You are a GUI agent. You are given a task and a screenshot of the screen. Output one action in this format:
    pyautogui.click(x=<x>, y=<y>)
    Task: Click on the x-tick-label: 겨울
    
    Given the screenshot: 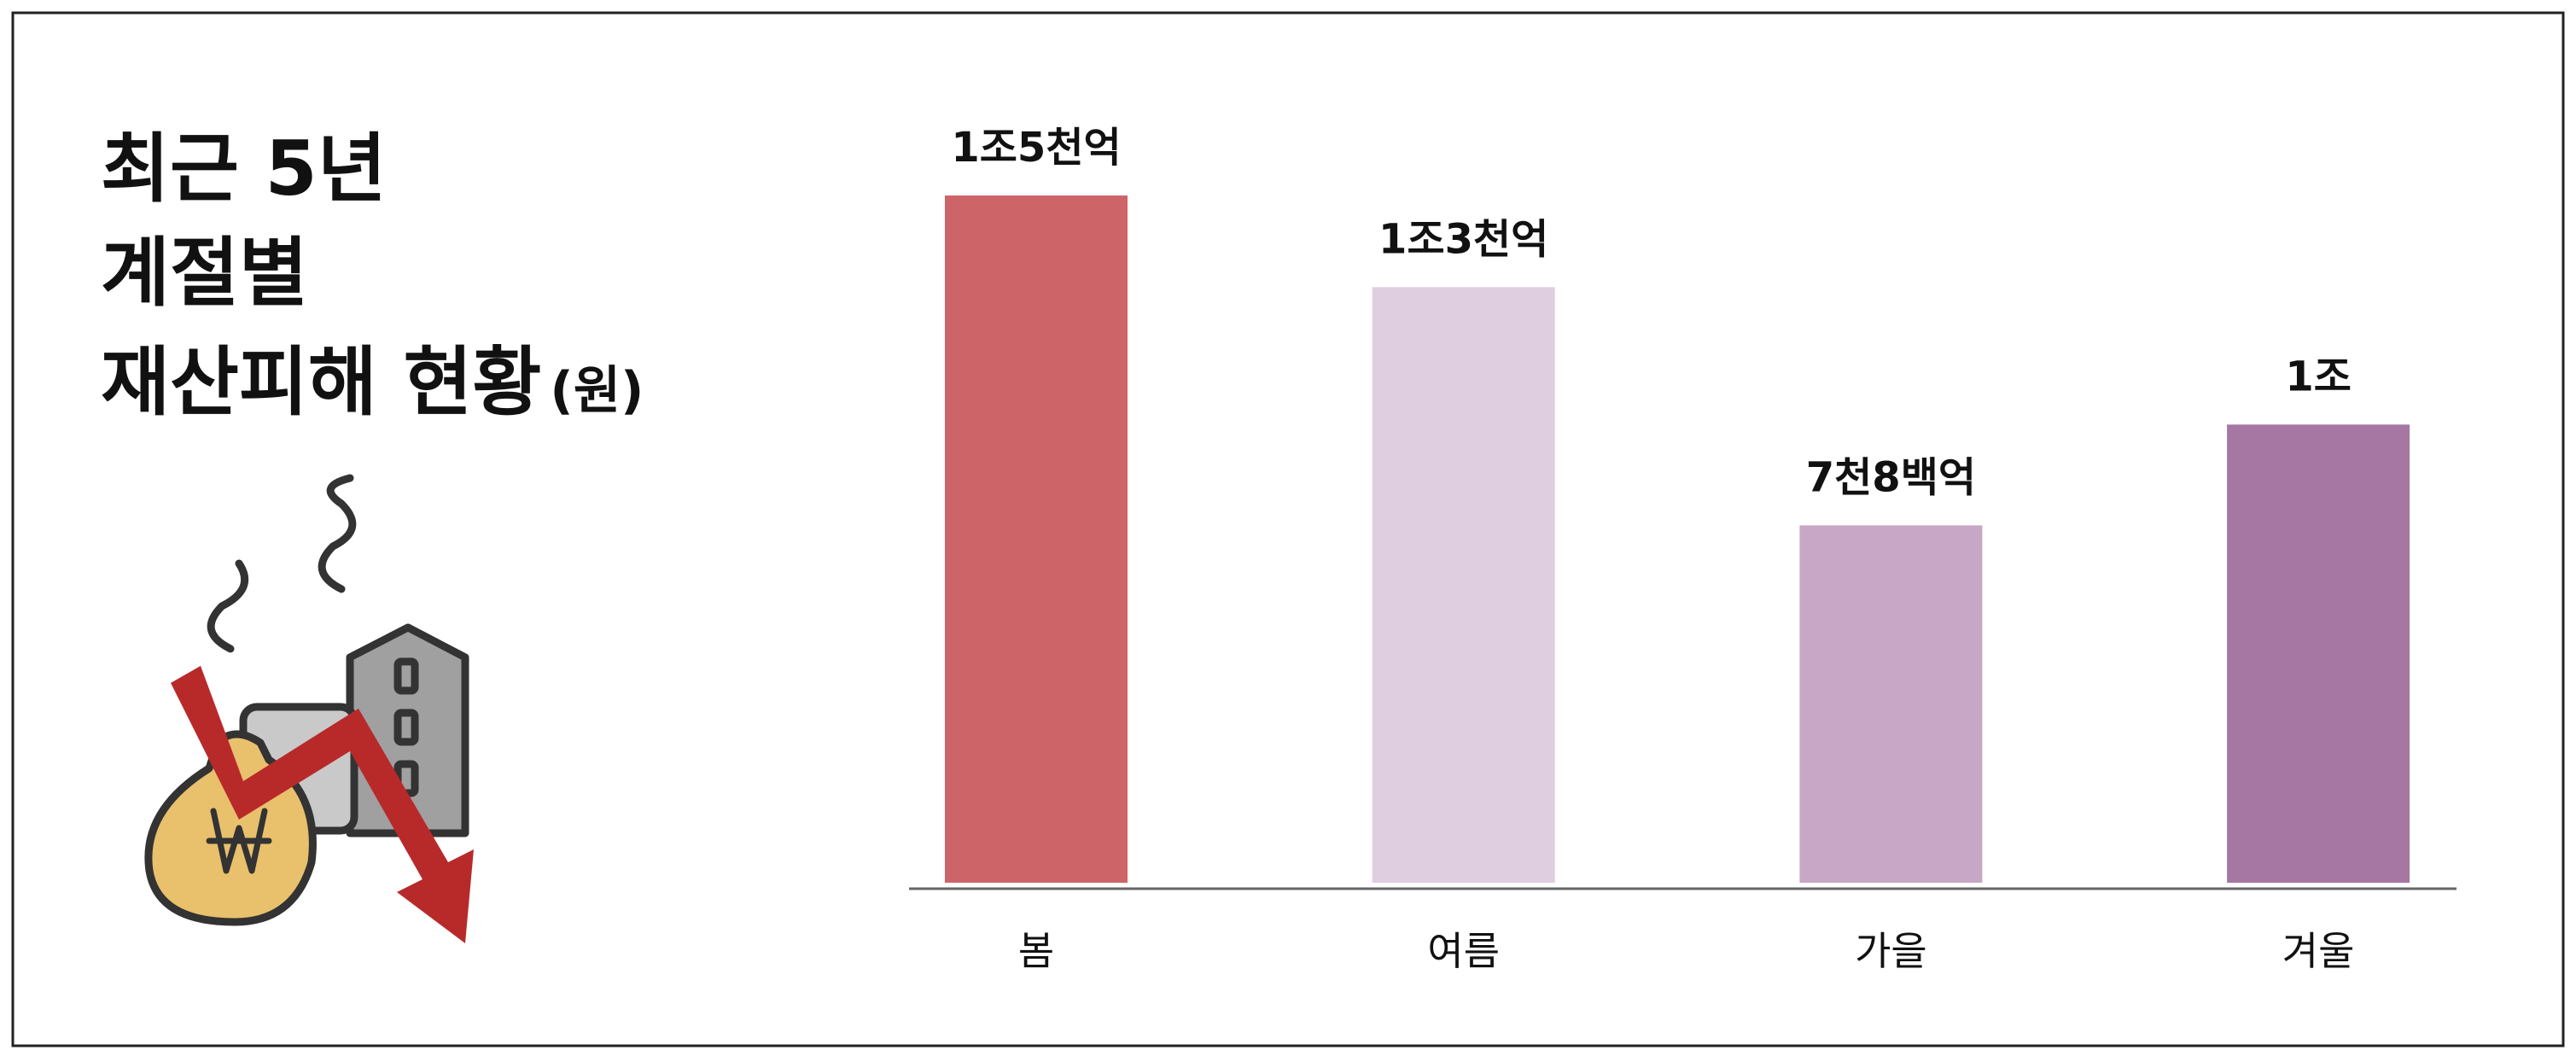 What is the action you would take?
    pyautogui.click(x=2318, y=951)
    